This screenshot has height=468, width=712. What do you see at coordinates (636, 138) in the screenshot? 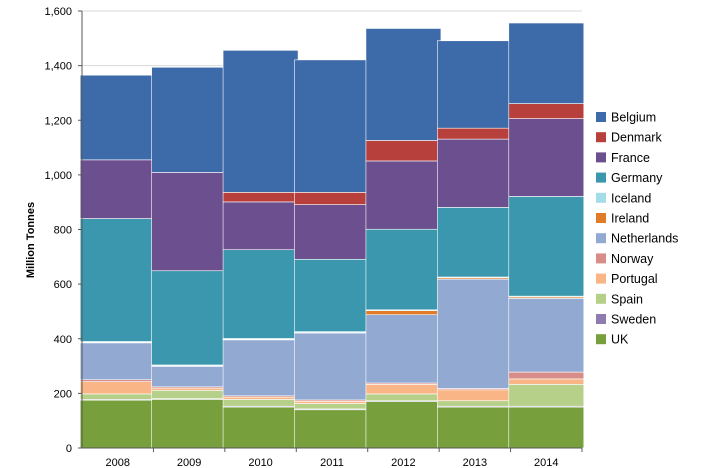
I see `legend-label-denmark: Denmark` at bounding box center [636, 138].